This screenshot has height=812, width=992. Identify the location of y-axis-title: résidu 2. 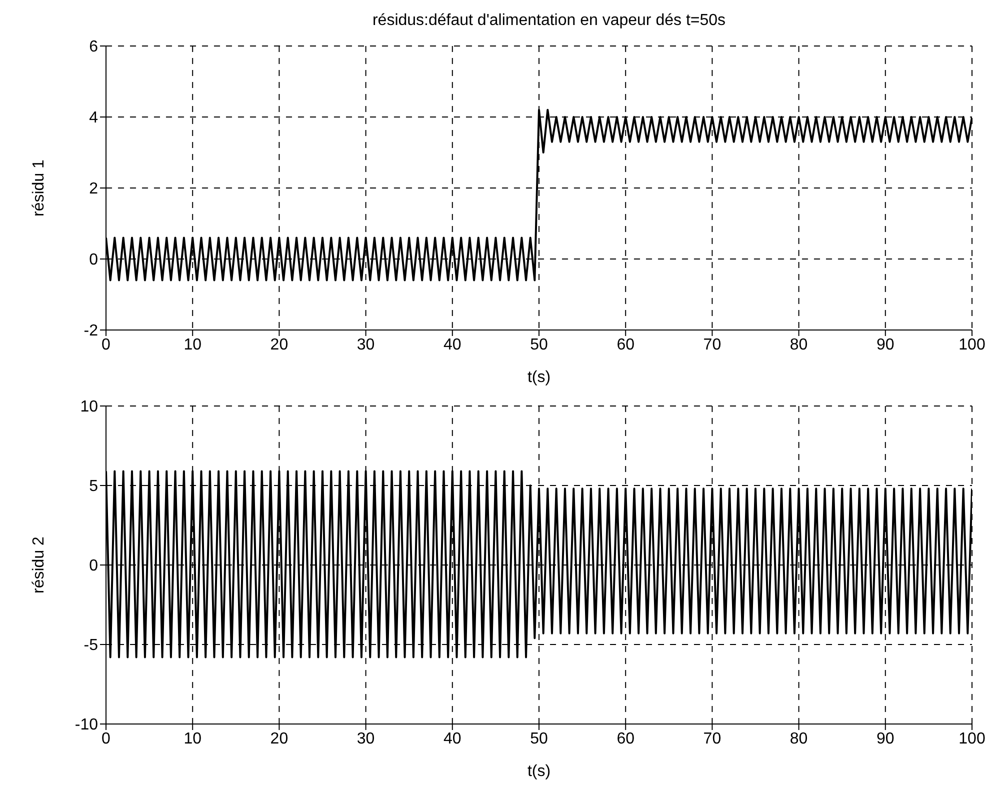
(39, 565).